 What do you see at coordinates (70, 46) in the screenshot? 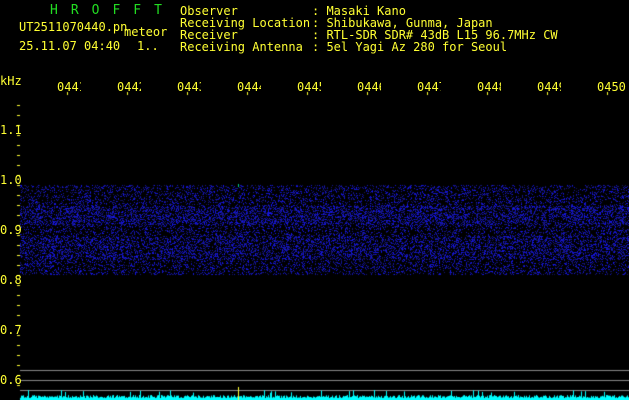
I see `datetime: 25.11.07 04:40` at bounding box center [70, 46].